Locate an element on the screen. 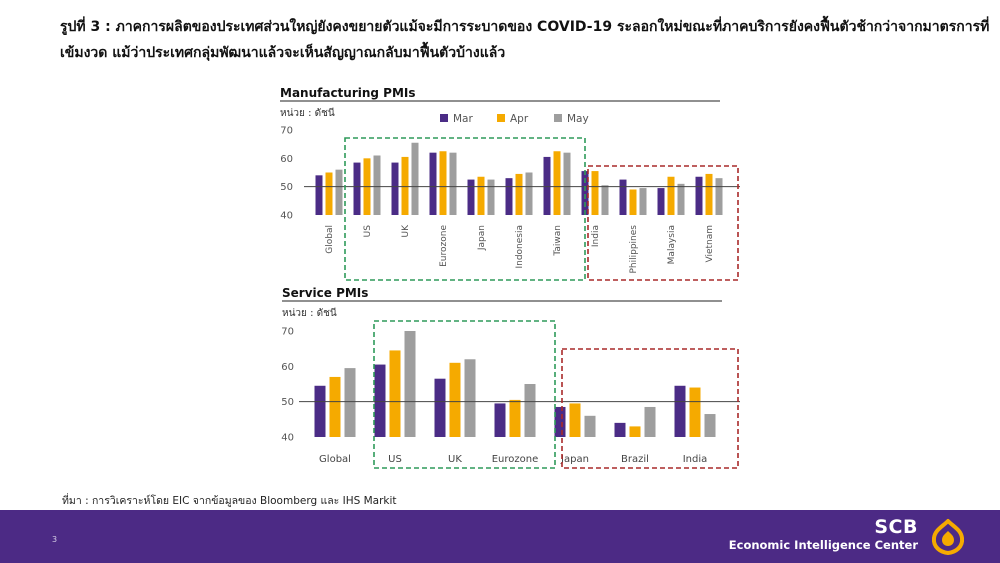 This screenshot has height=563, width=1000. bar-taiwan-may is located at coordinates (567, 183).